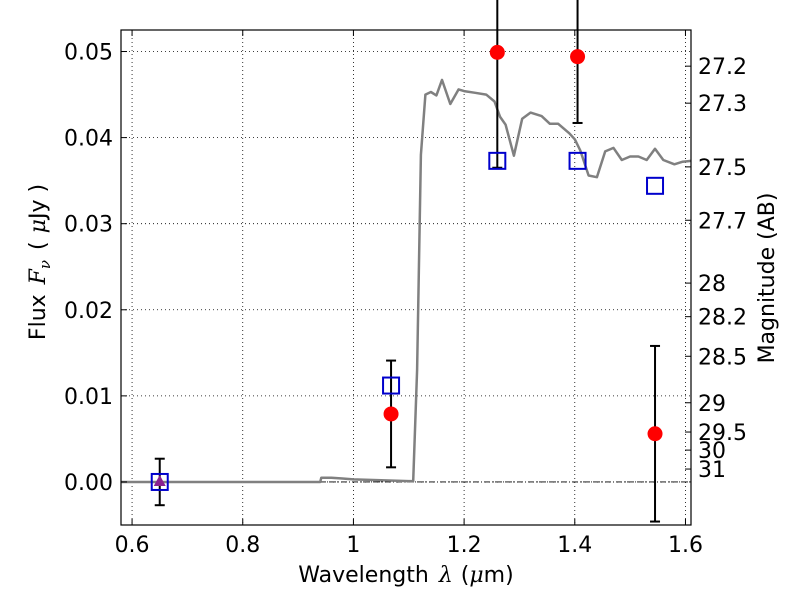 The height and width of the screenshot is (600, 800). Describe the element at coordinates (722, 168) in the screenshot. I see `magnitude-tick-label: 27.5` at that location.